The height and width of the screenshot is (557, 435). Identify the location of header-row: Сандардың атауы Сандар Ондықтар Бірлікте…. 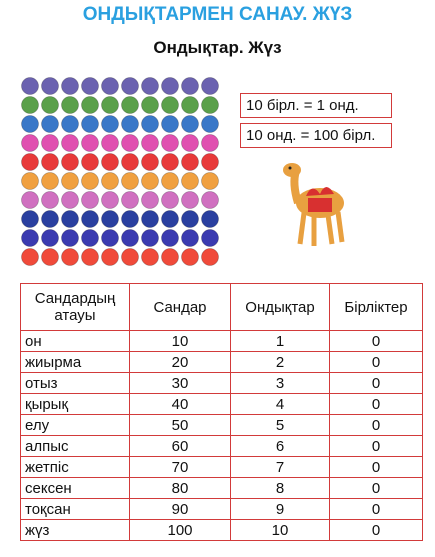
(221, 307).